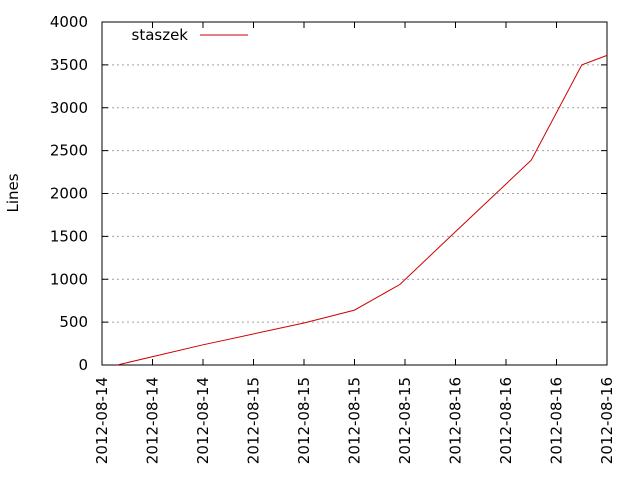 This screenshot has width=640, height=480. I want to click on y-tick-label: 3500, so click(69, 65).